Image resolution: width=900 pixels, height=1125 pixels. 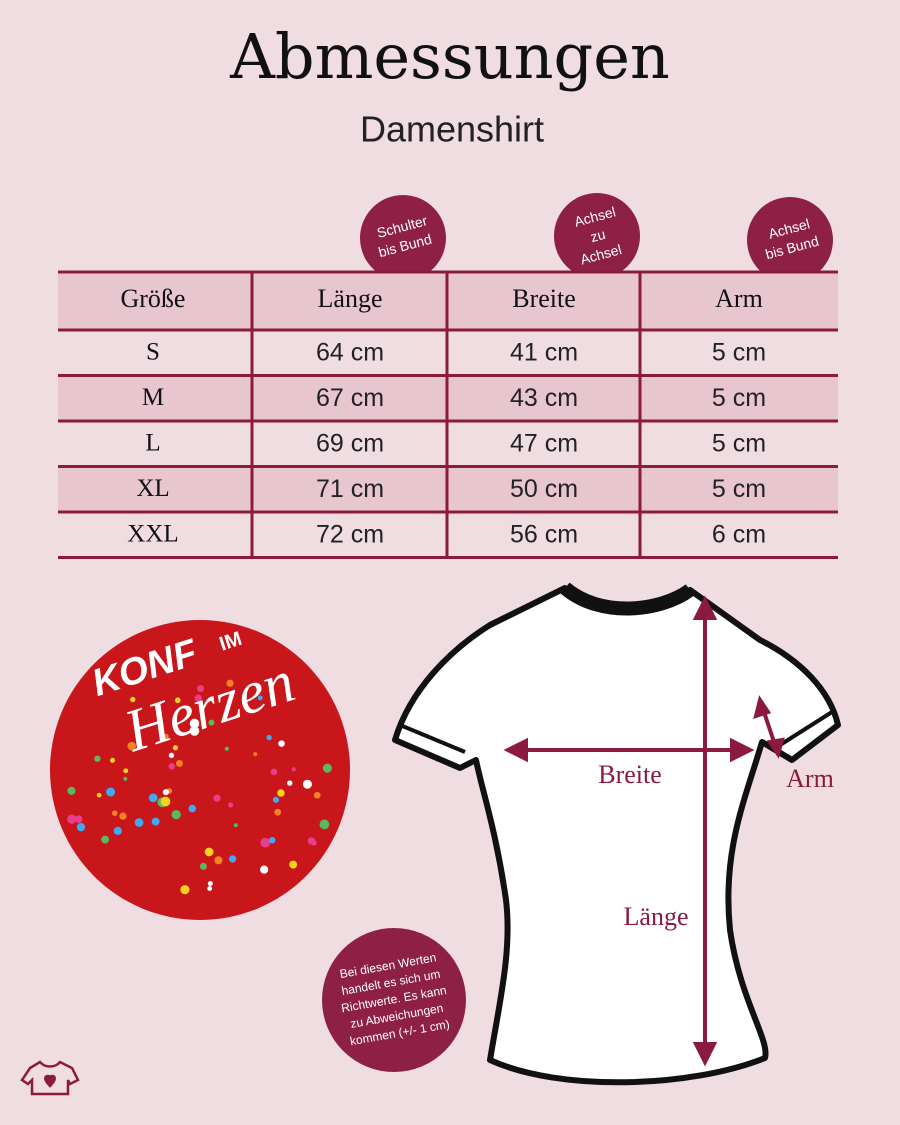 What do you see at coordinates (50, 1081) in the screenshot?
I see `logo-heart` at bounding box center [50, 1081].